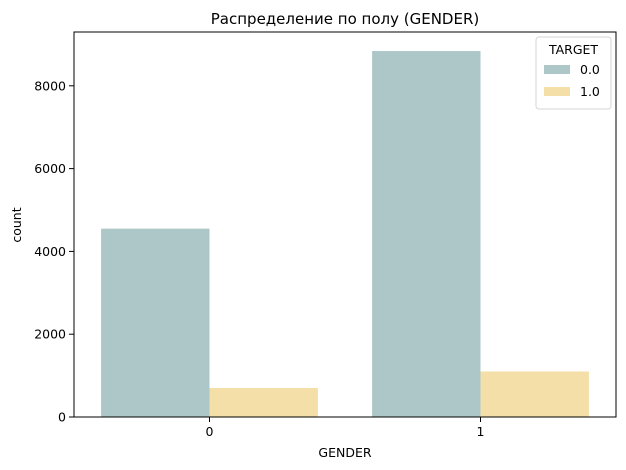 Image resolution: width=626 pixels, height=470 pixels. Describe the element at coordinates (50, 334) in the screenshot. I see `y-tick-label: 2000` at that location.